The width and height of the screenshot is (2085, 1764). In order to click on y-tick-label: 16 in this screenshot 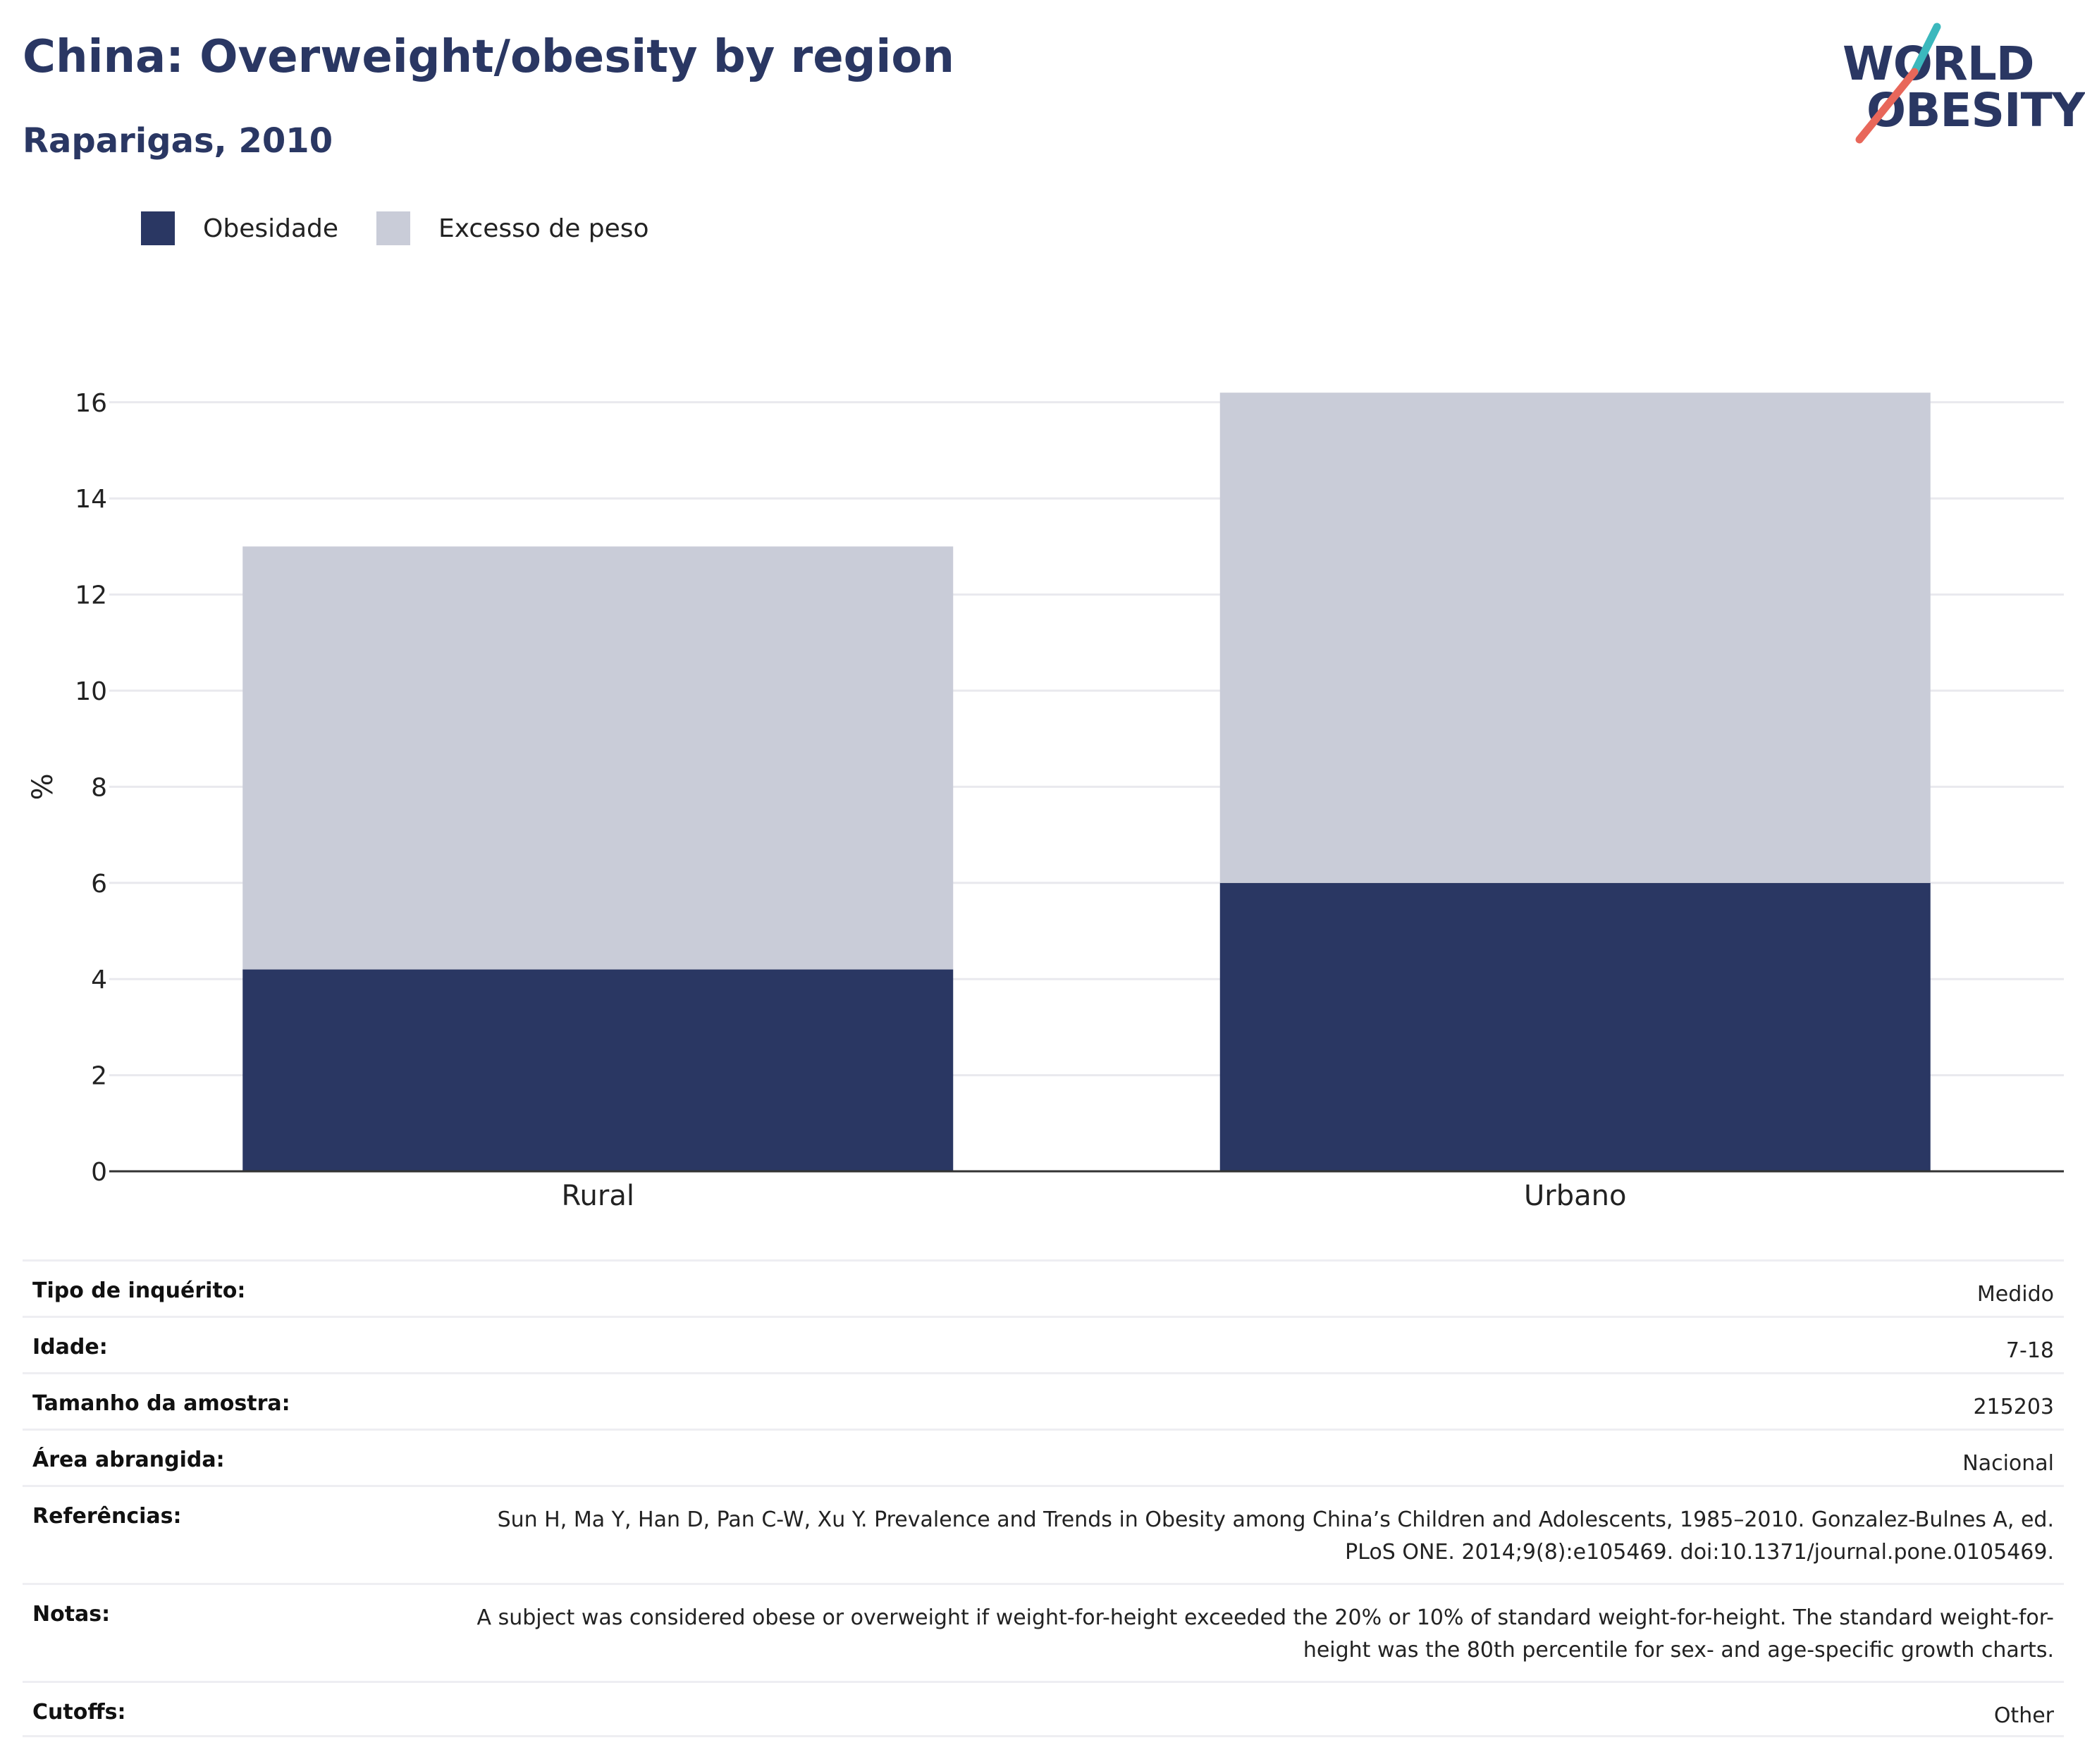, I will do `click(91, 403)`.